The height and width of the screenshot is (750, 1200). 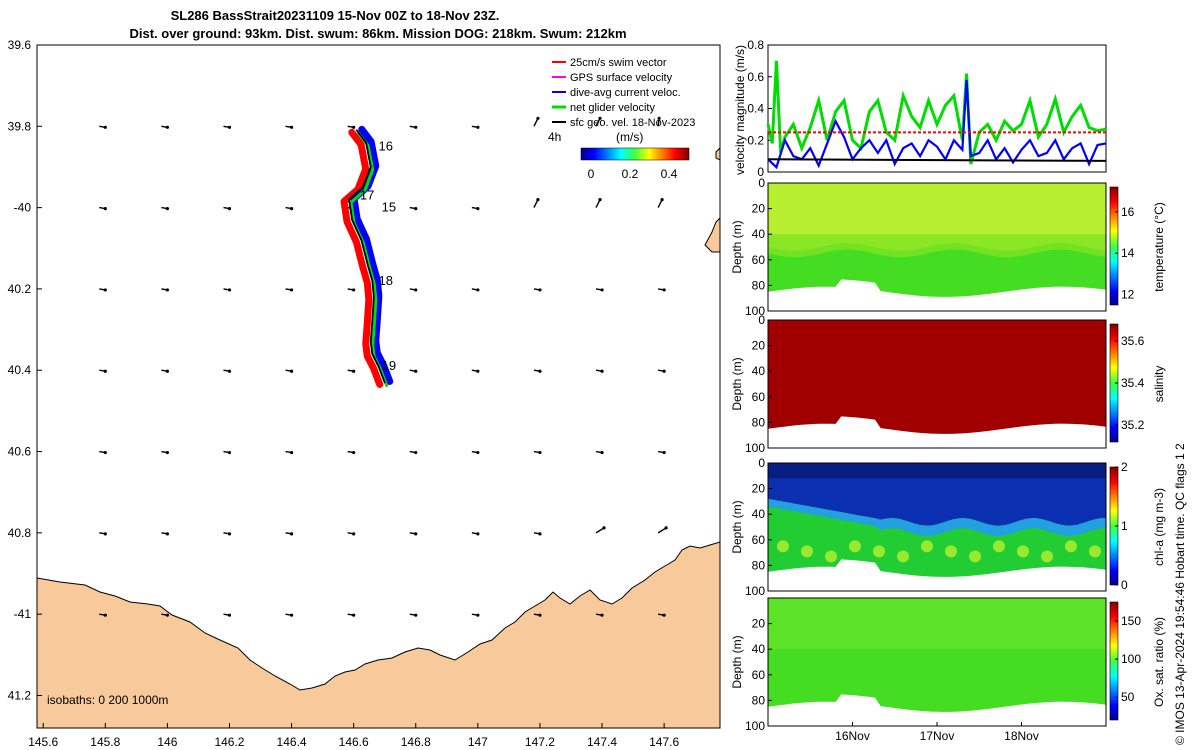 I want to click on swim-vector-trace, so click(x=362, y=258).